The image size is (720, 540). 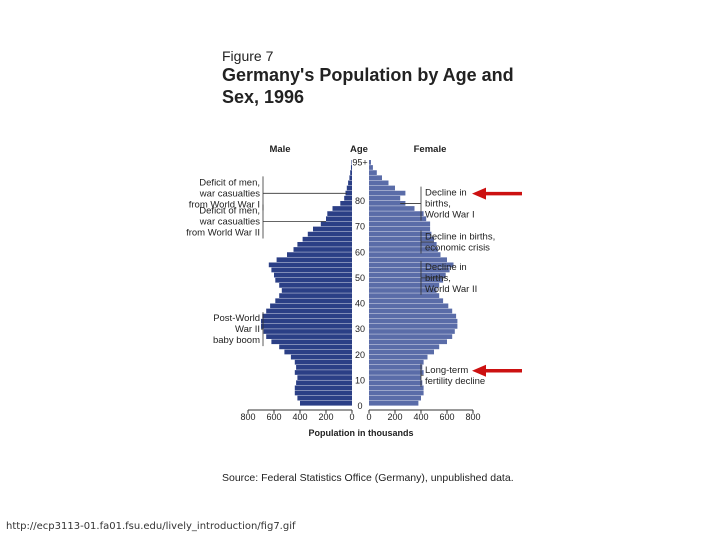 What do you see at coordinates (236, 340) in the screenshot?
I see `male-annotation-text: baby boom` at bounding box center [236, 340].